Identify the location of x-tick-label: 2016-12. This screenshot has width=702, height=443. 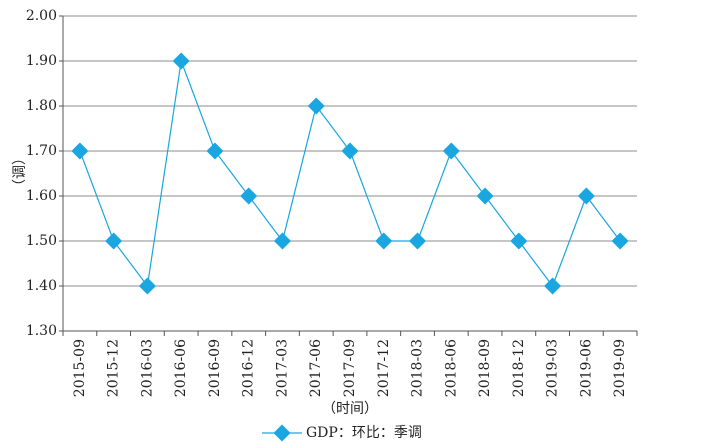
(249, 368).